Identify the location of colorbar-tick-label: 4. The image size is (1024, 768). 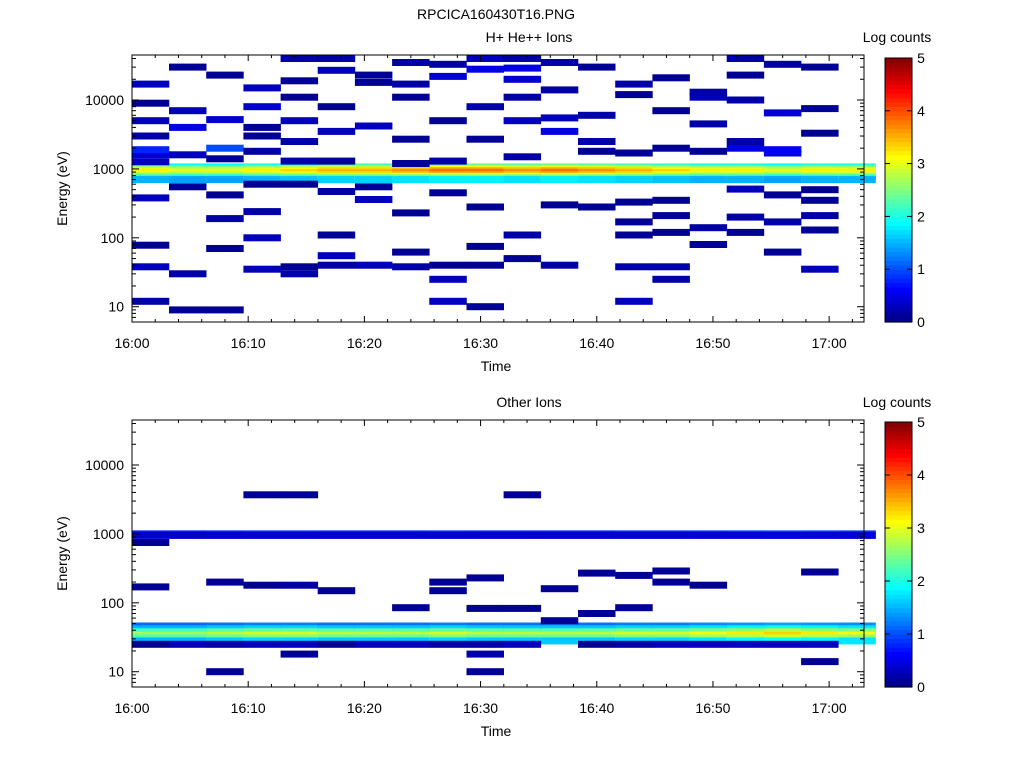
(921, 111).